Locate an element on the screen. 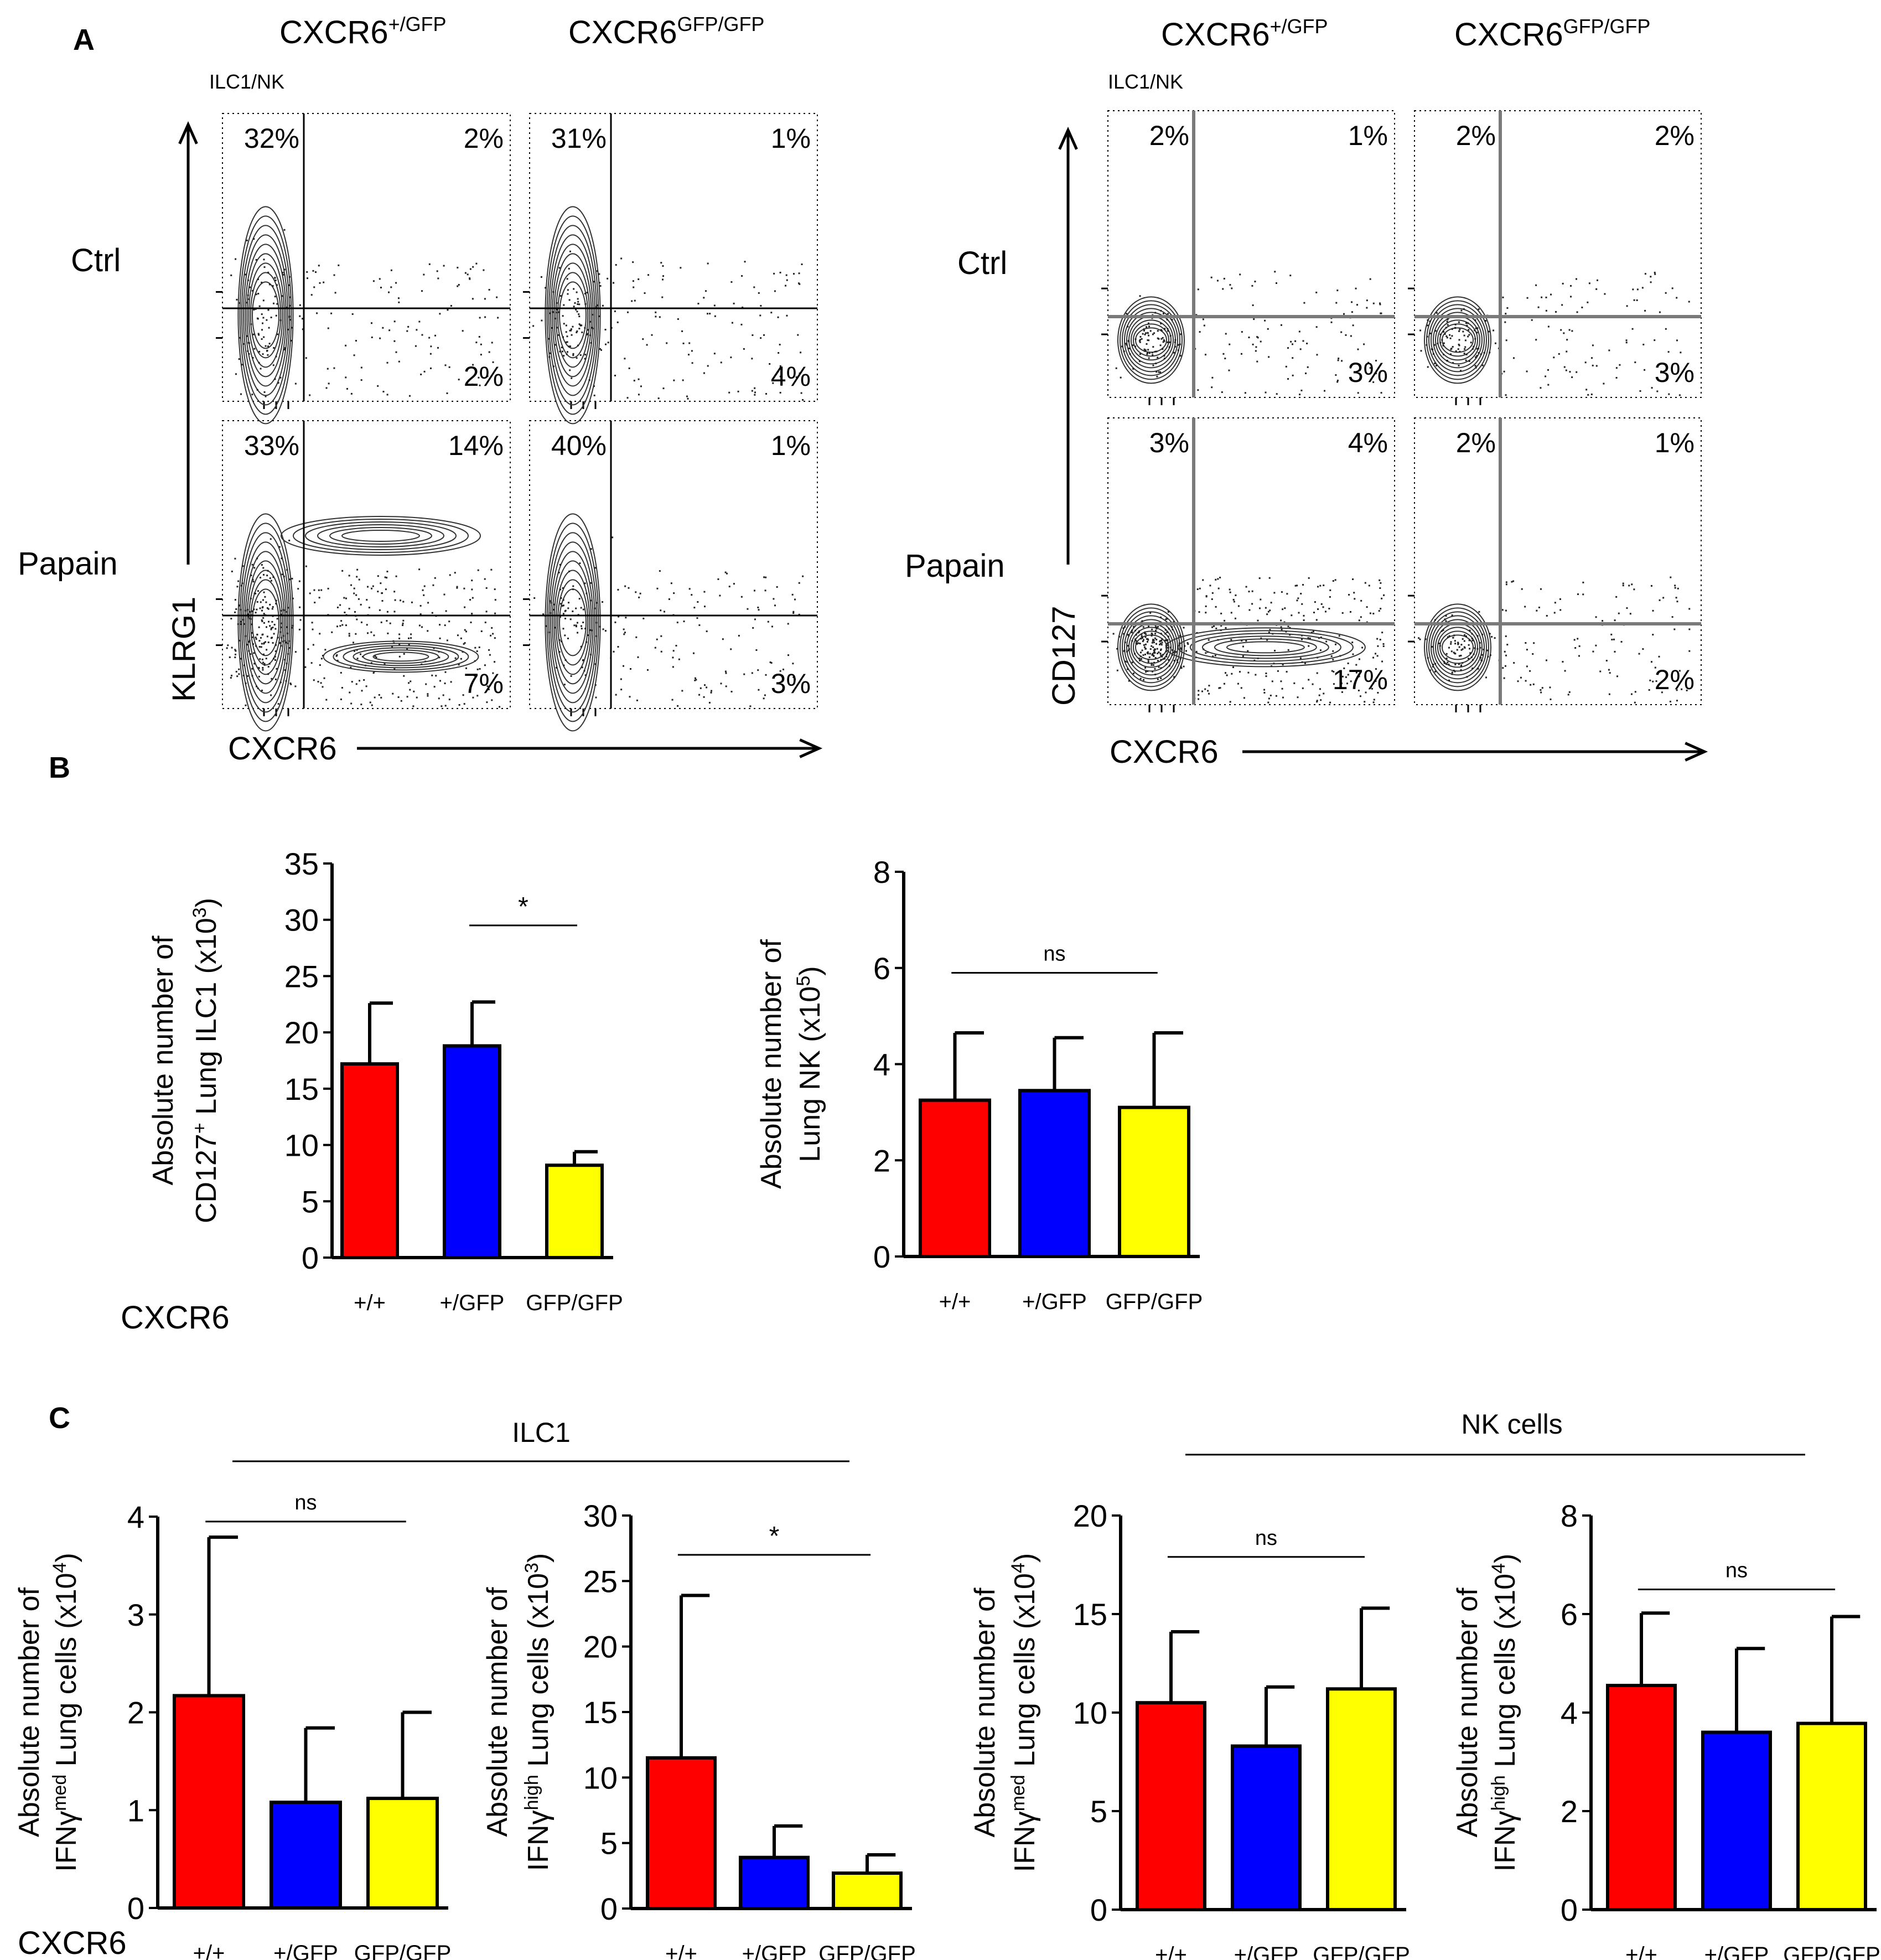 The width and height of the screenshot is (1881, 1960). bar-+/+ is located at coordinates (1171, 1806).